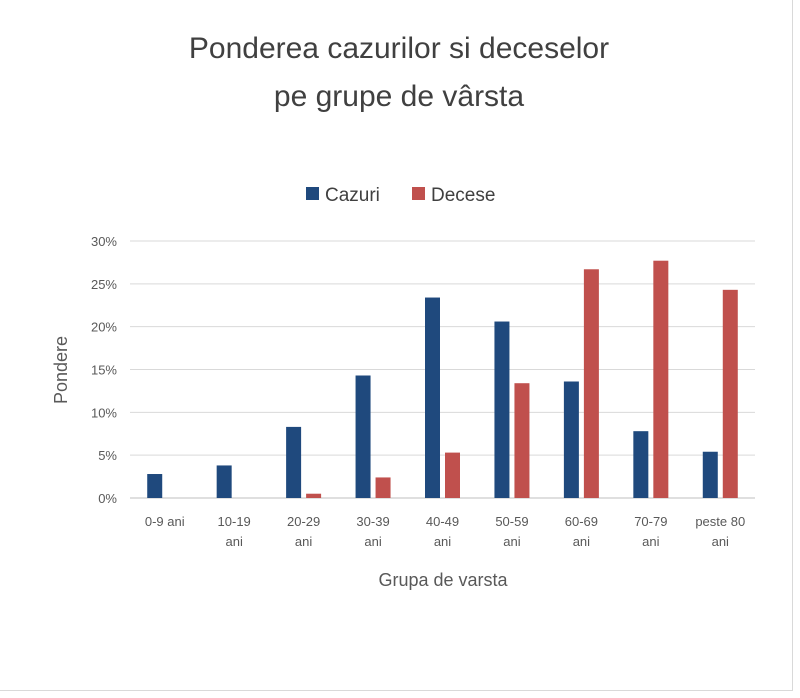  I want to click on chart-title-line-1: Ponderea cazurilor si deceselor, so click(399, 48).